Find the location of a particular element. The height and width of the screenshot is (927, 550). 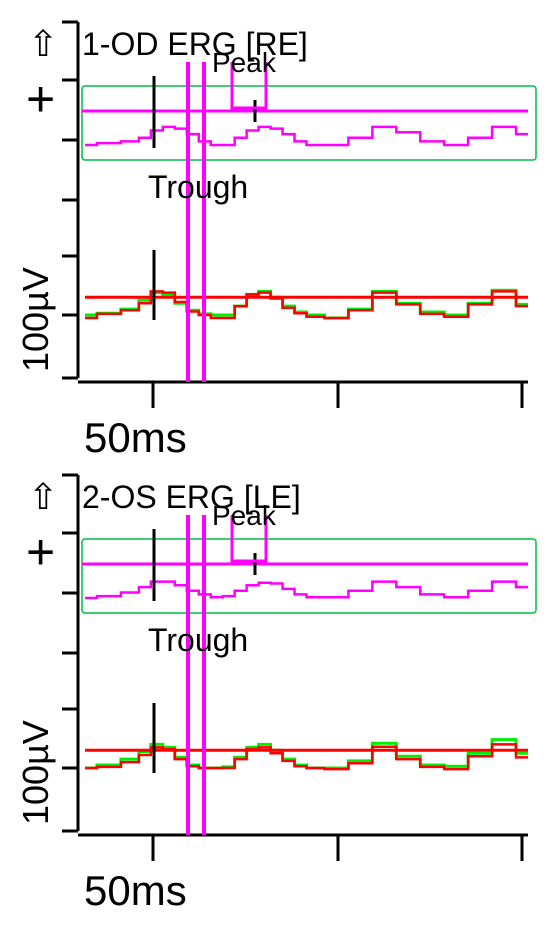

panel-title: 2-OS ERG [LE] is located at coordinates (191, 497).